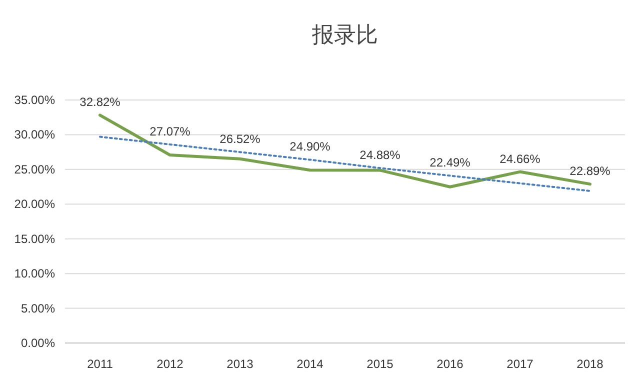 The width and height of the screenshot is (640, 388). What do you see at coordinates (100, 102) in the screenshot?
I see `data-label: 32.82%` at bounding box center [100, 102].